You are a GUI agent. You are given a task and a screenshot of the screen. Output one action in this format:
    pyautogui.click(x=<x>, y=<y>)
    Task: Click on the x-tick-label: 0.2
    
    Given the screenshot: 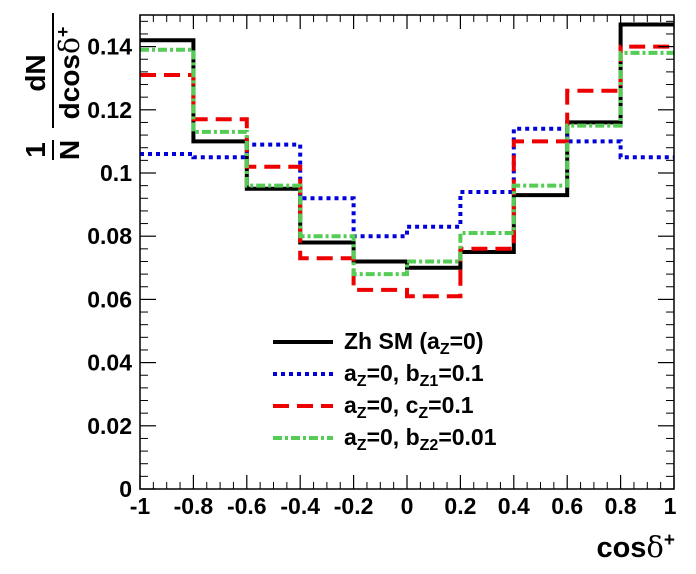 What is the action you would take?
    pyautogui.click(x=460, y=506)
    